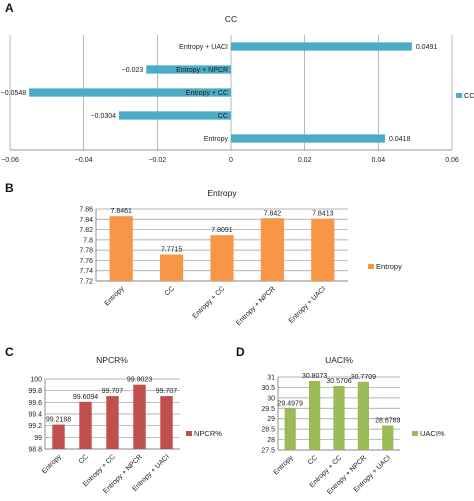 Image resolution: width=474 pixels, height=501 pixels. I want to click on x-tick-label: 0, so click(231, 160).